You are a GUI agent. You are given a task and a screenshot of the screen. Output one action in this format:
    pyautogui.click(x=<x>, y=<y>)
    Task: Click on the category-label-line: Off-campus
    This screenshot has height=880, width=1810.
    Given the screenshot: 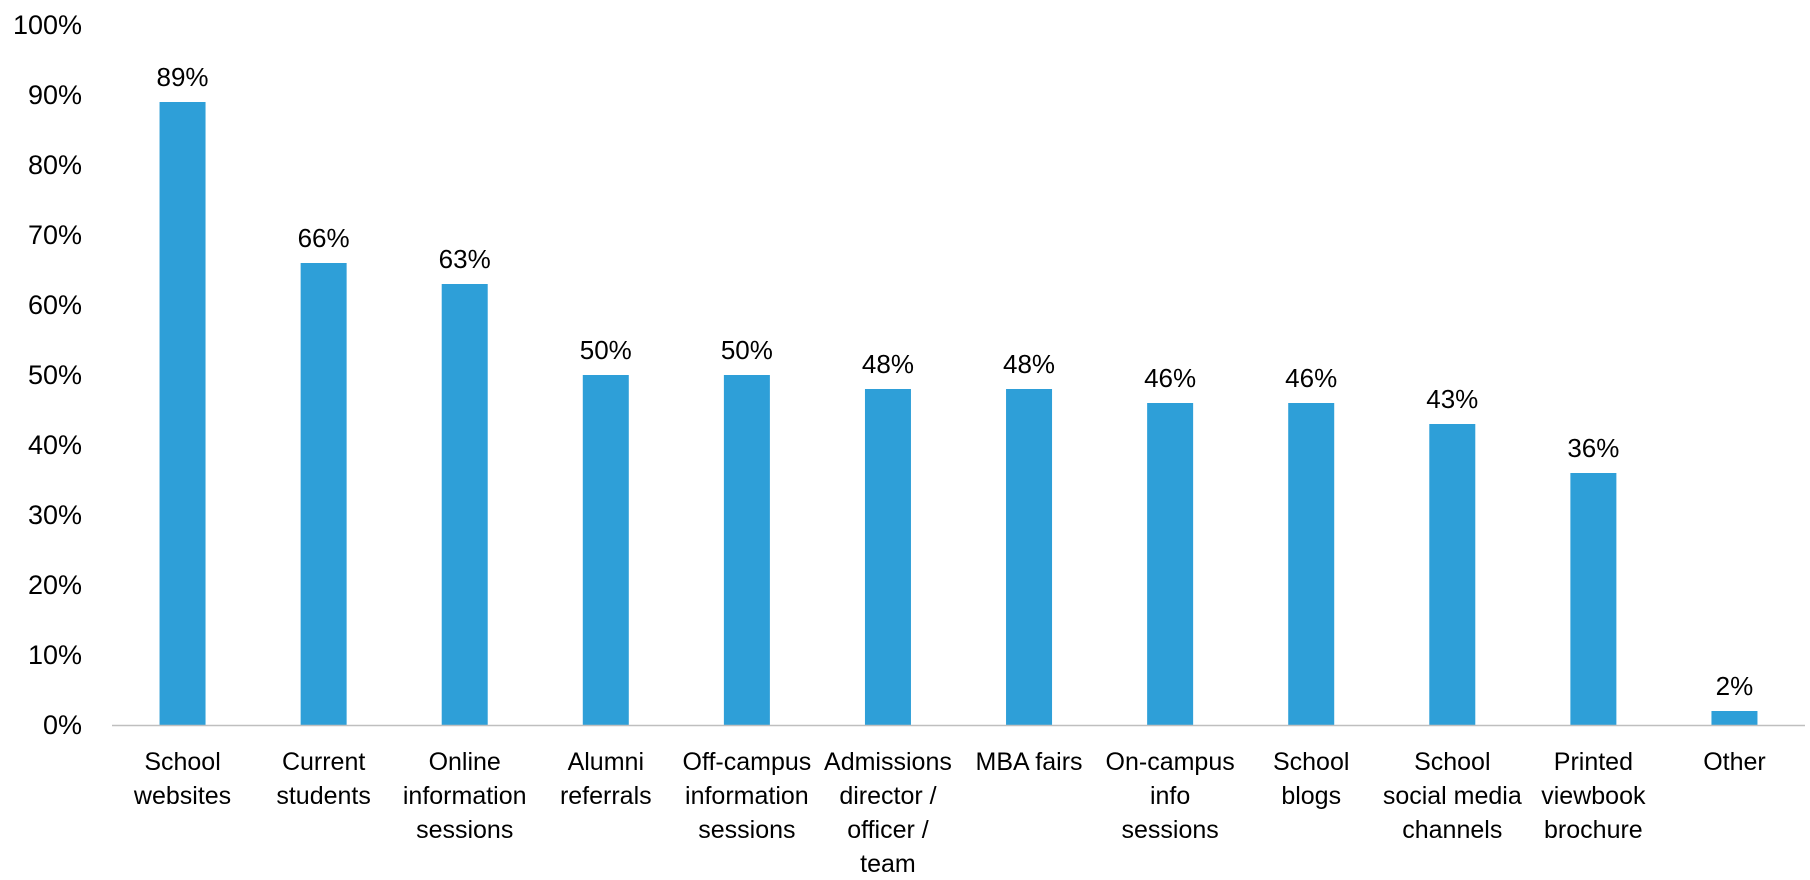 What is the action you would take?
    pyautogui.click(x=747, y=762)
    